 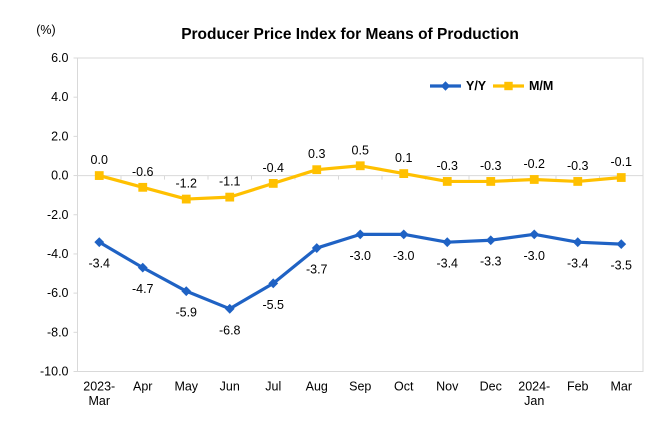 I want to click on data-label-mm: -0.4, so click(x=273, y=168).